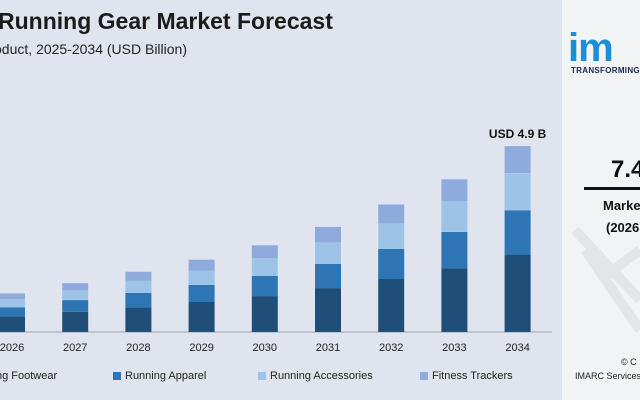  I want to click on chart-subtitle: oduct, 2025-2034 (USD Billion), so click(93, 49).